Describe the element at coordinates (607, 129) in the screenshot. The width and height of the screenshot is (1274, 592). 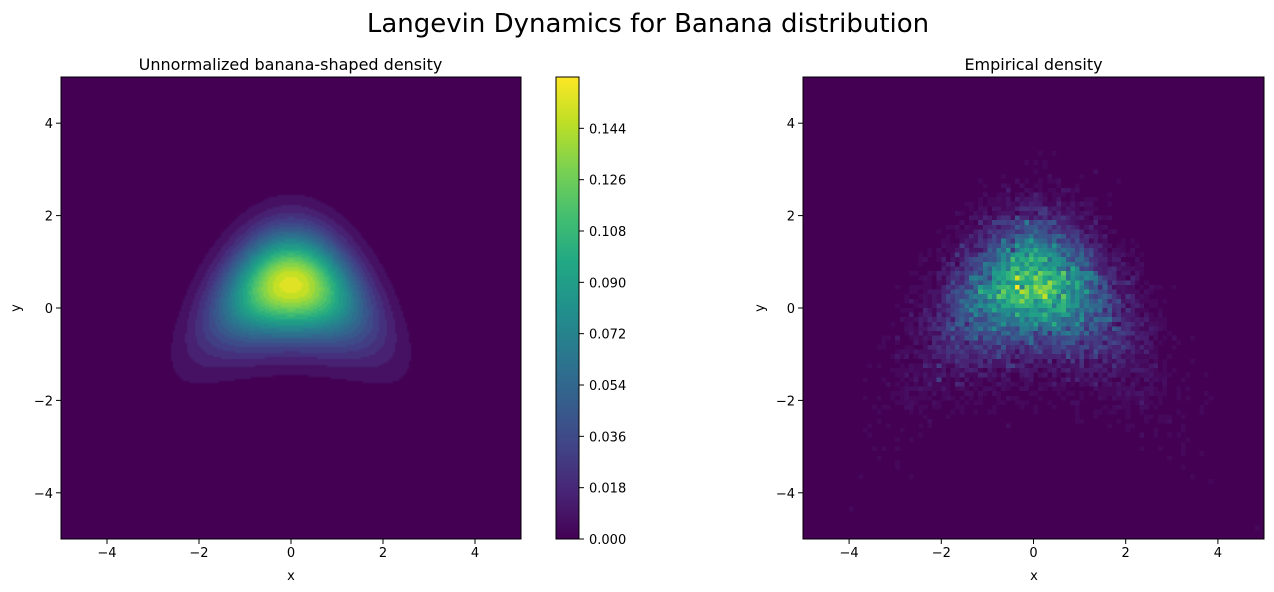
I see `colorbar-tick-label: 0.144` at that location.